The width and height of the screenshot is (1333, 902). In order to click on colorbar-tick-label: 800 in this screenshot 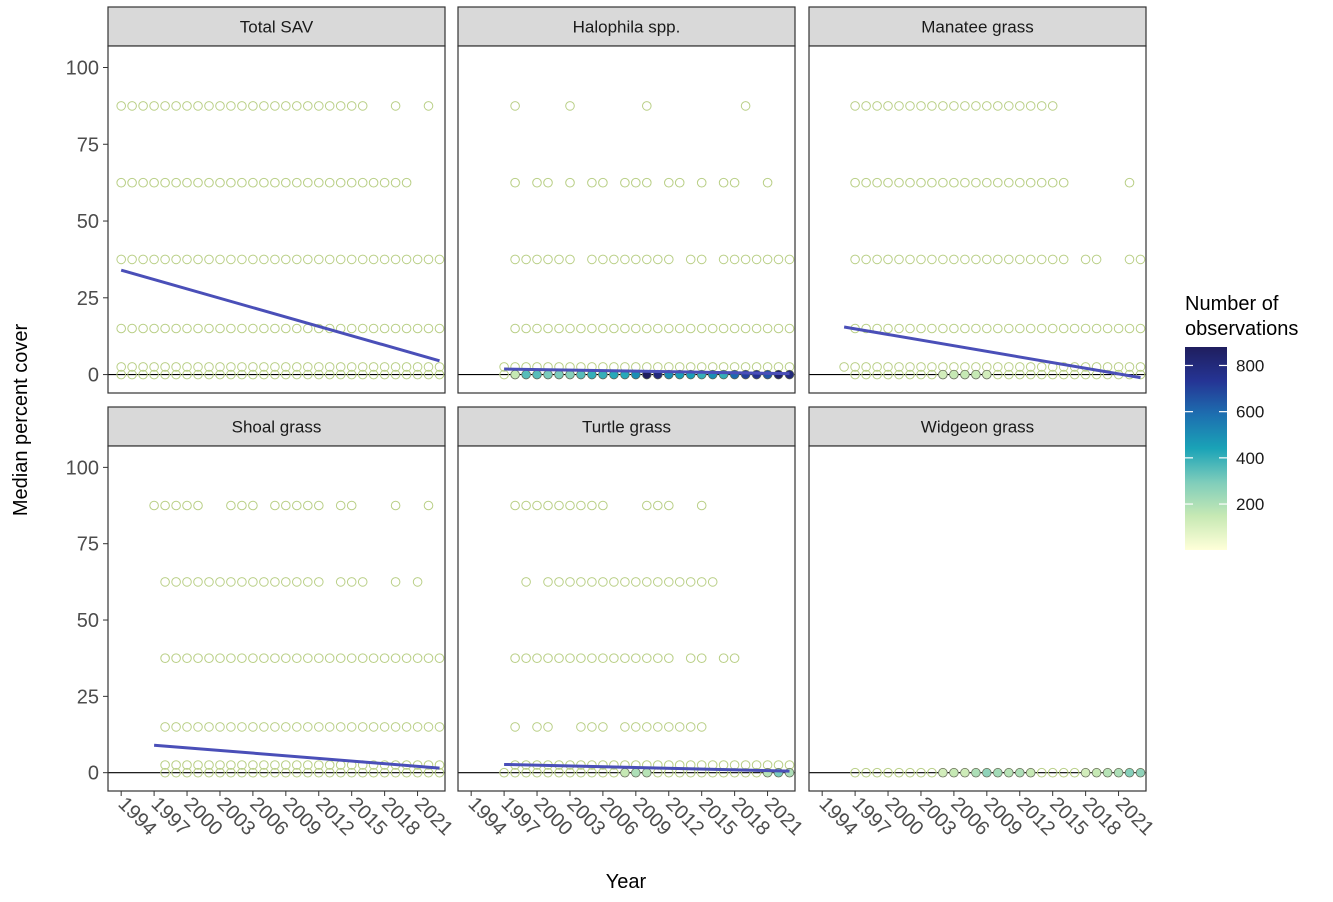, I will do `click(1250, 365)`.